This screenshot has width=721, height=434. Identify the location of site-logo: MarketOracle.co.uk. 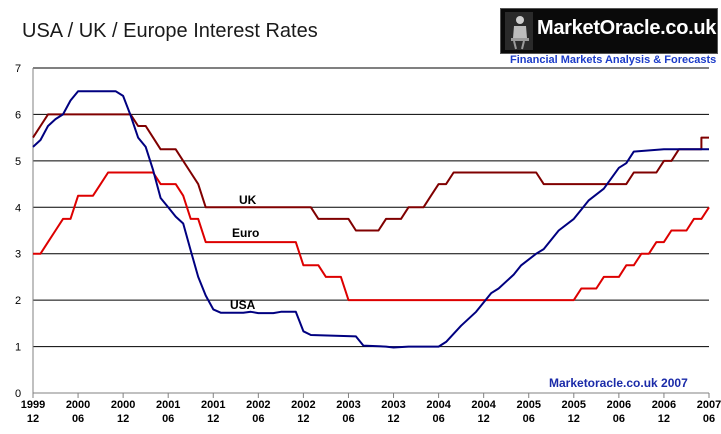
(609, 31).